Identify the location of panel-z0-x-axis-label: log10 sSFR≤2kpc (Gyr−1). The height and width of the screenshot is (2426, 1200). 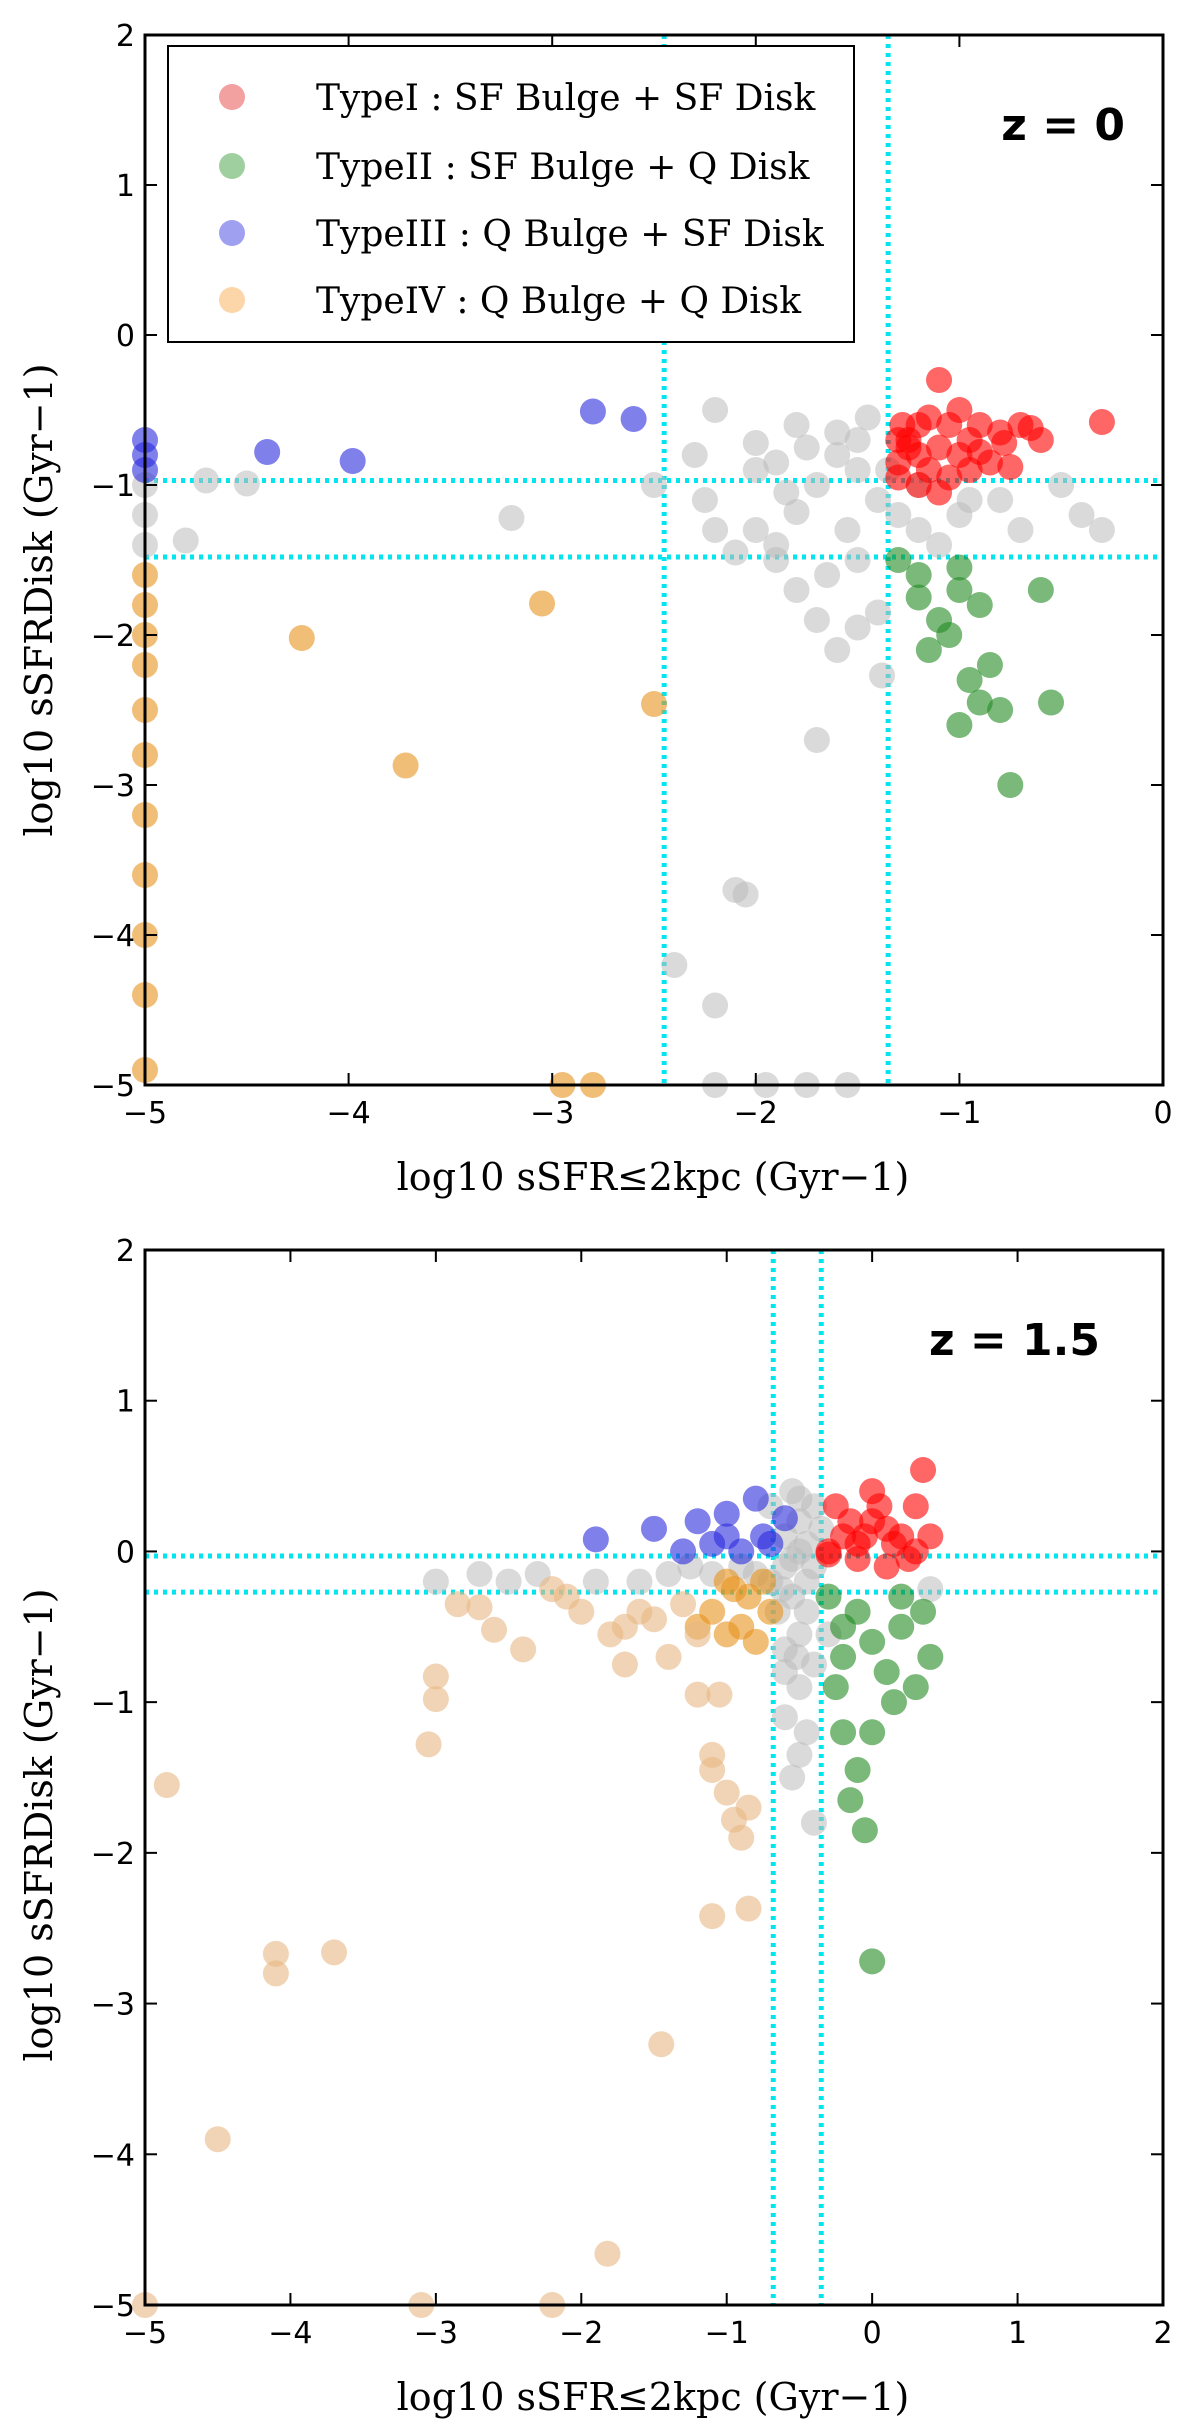
(653, 1177).